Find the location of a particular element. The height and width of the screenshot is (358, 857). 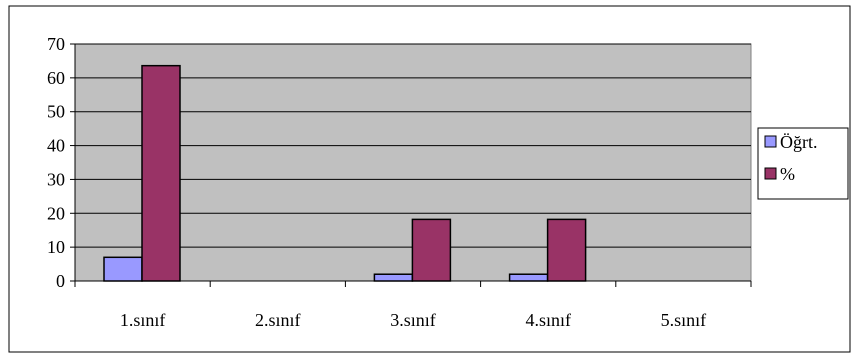

x-tick-labels: 1.sınıf 2.sınıf 3.sınıf 4.sınıf 5.sınıf is located at coordinates (413, 320).